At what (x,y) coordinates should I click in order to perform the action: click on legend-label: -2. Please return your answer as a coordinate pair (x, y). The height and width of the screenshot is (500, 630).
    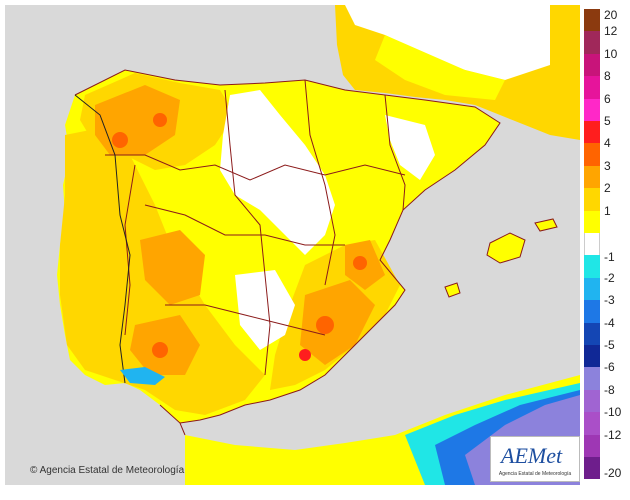
    Looking at the image, I should click on (609, 277).